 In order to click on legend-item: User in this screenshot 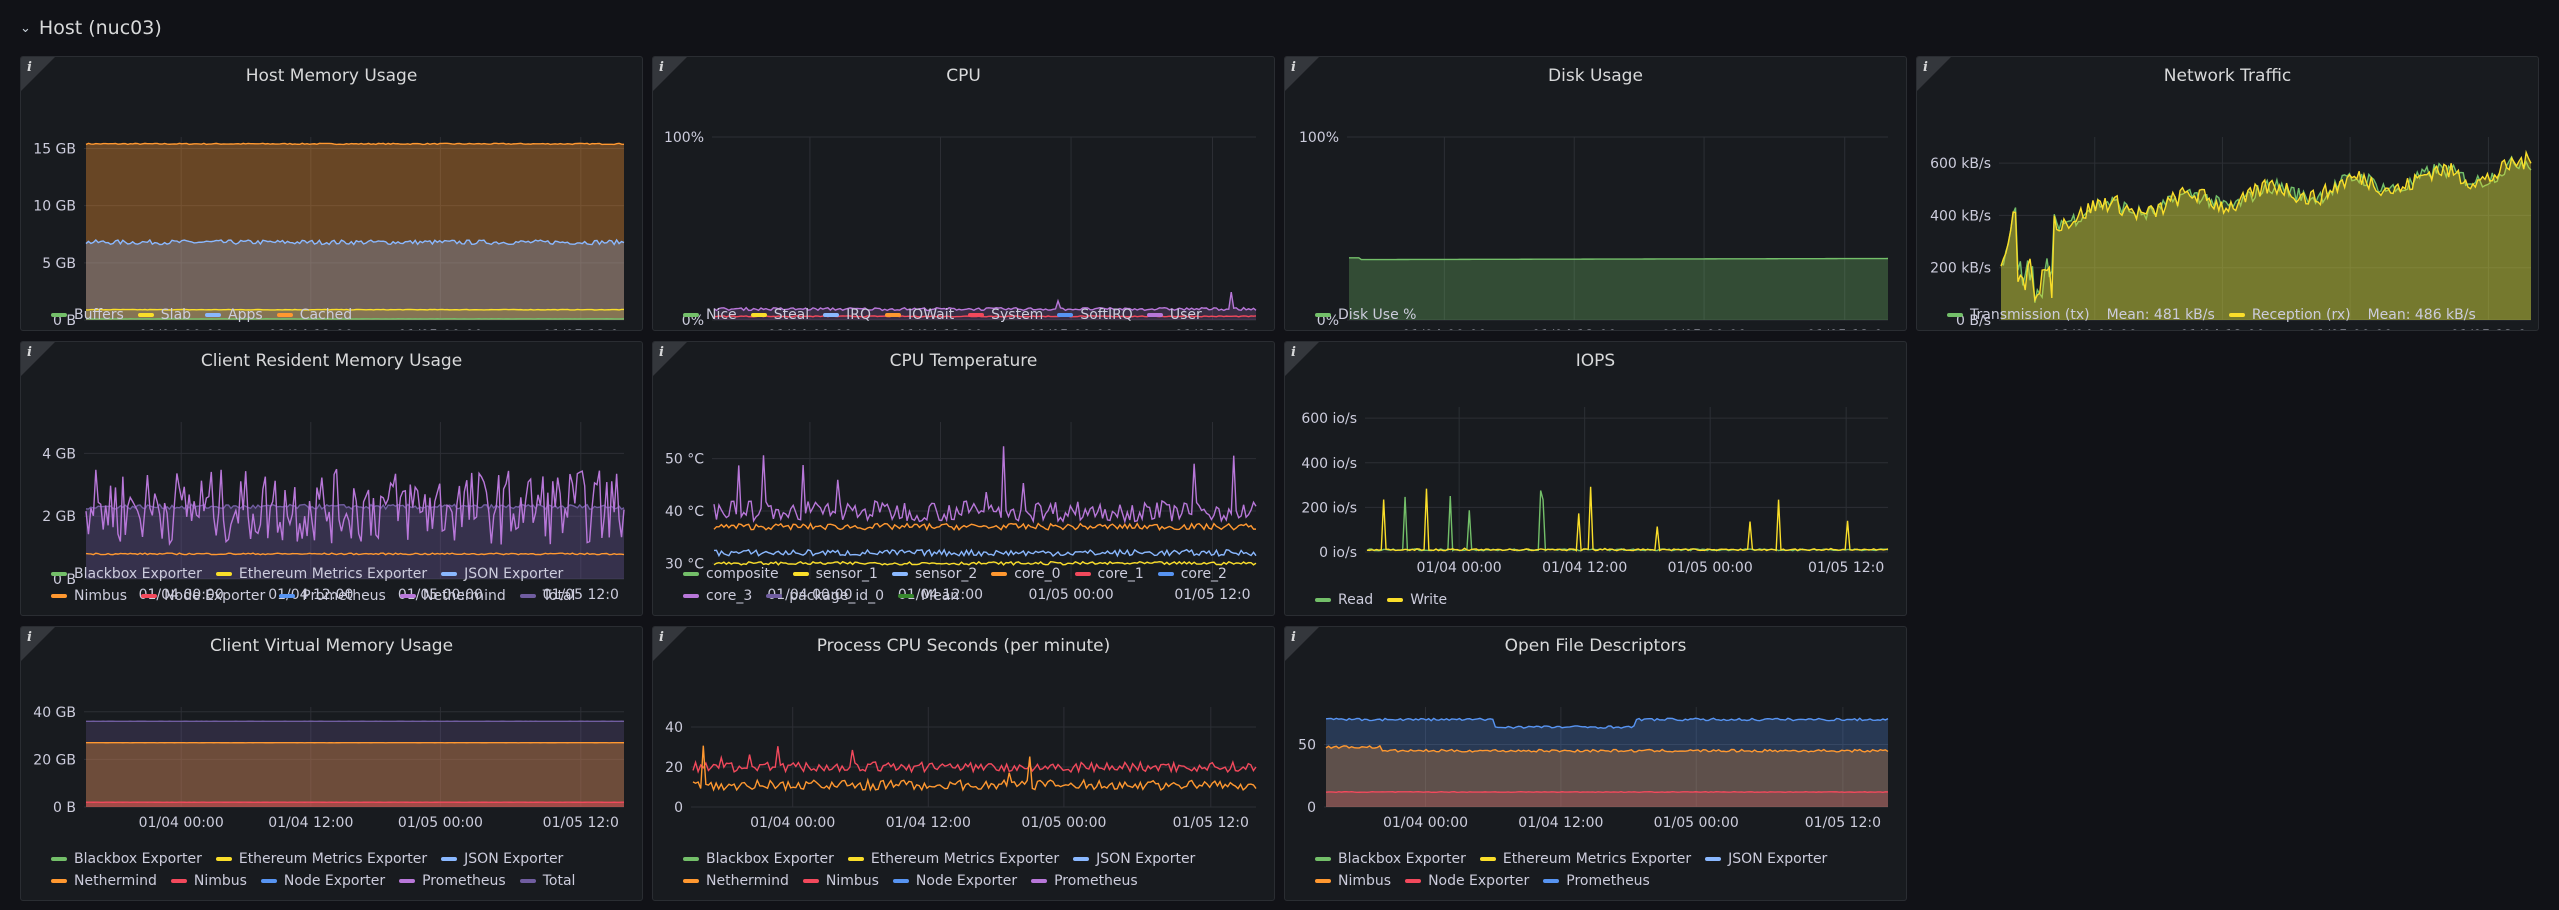, I will do `click(1174, 315)`.